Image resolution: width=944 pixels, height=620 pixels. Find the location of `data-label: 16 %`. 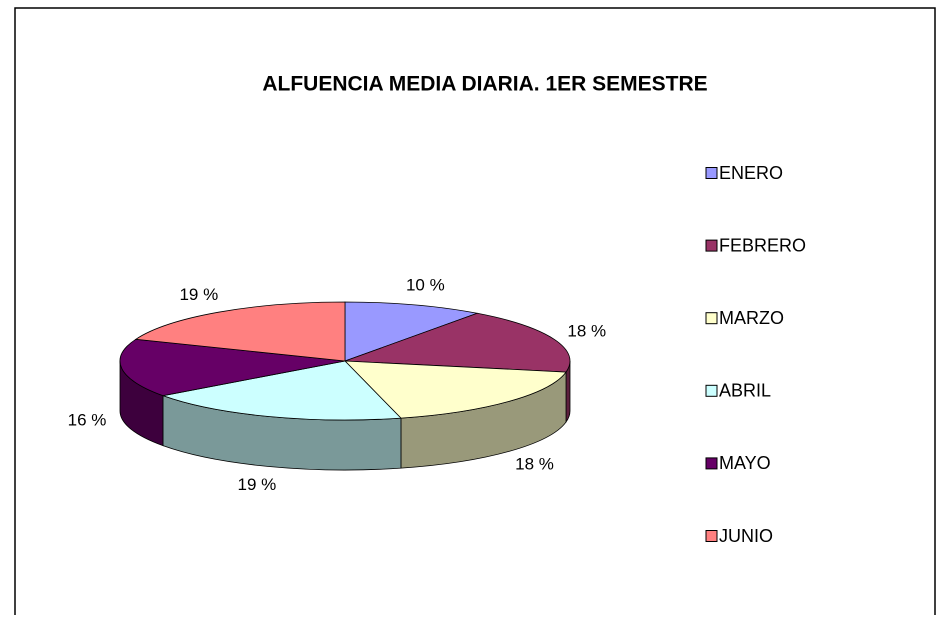

data-label: 16 % is located at coordinates (87, 419).